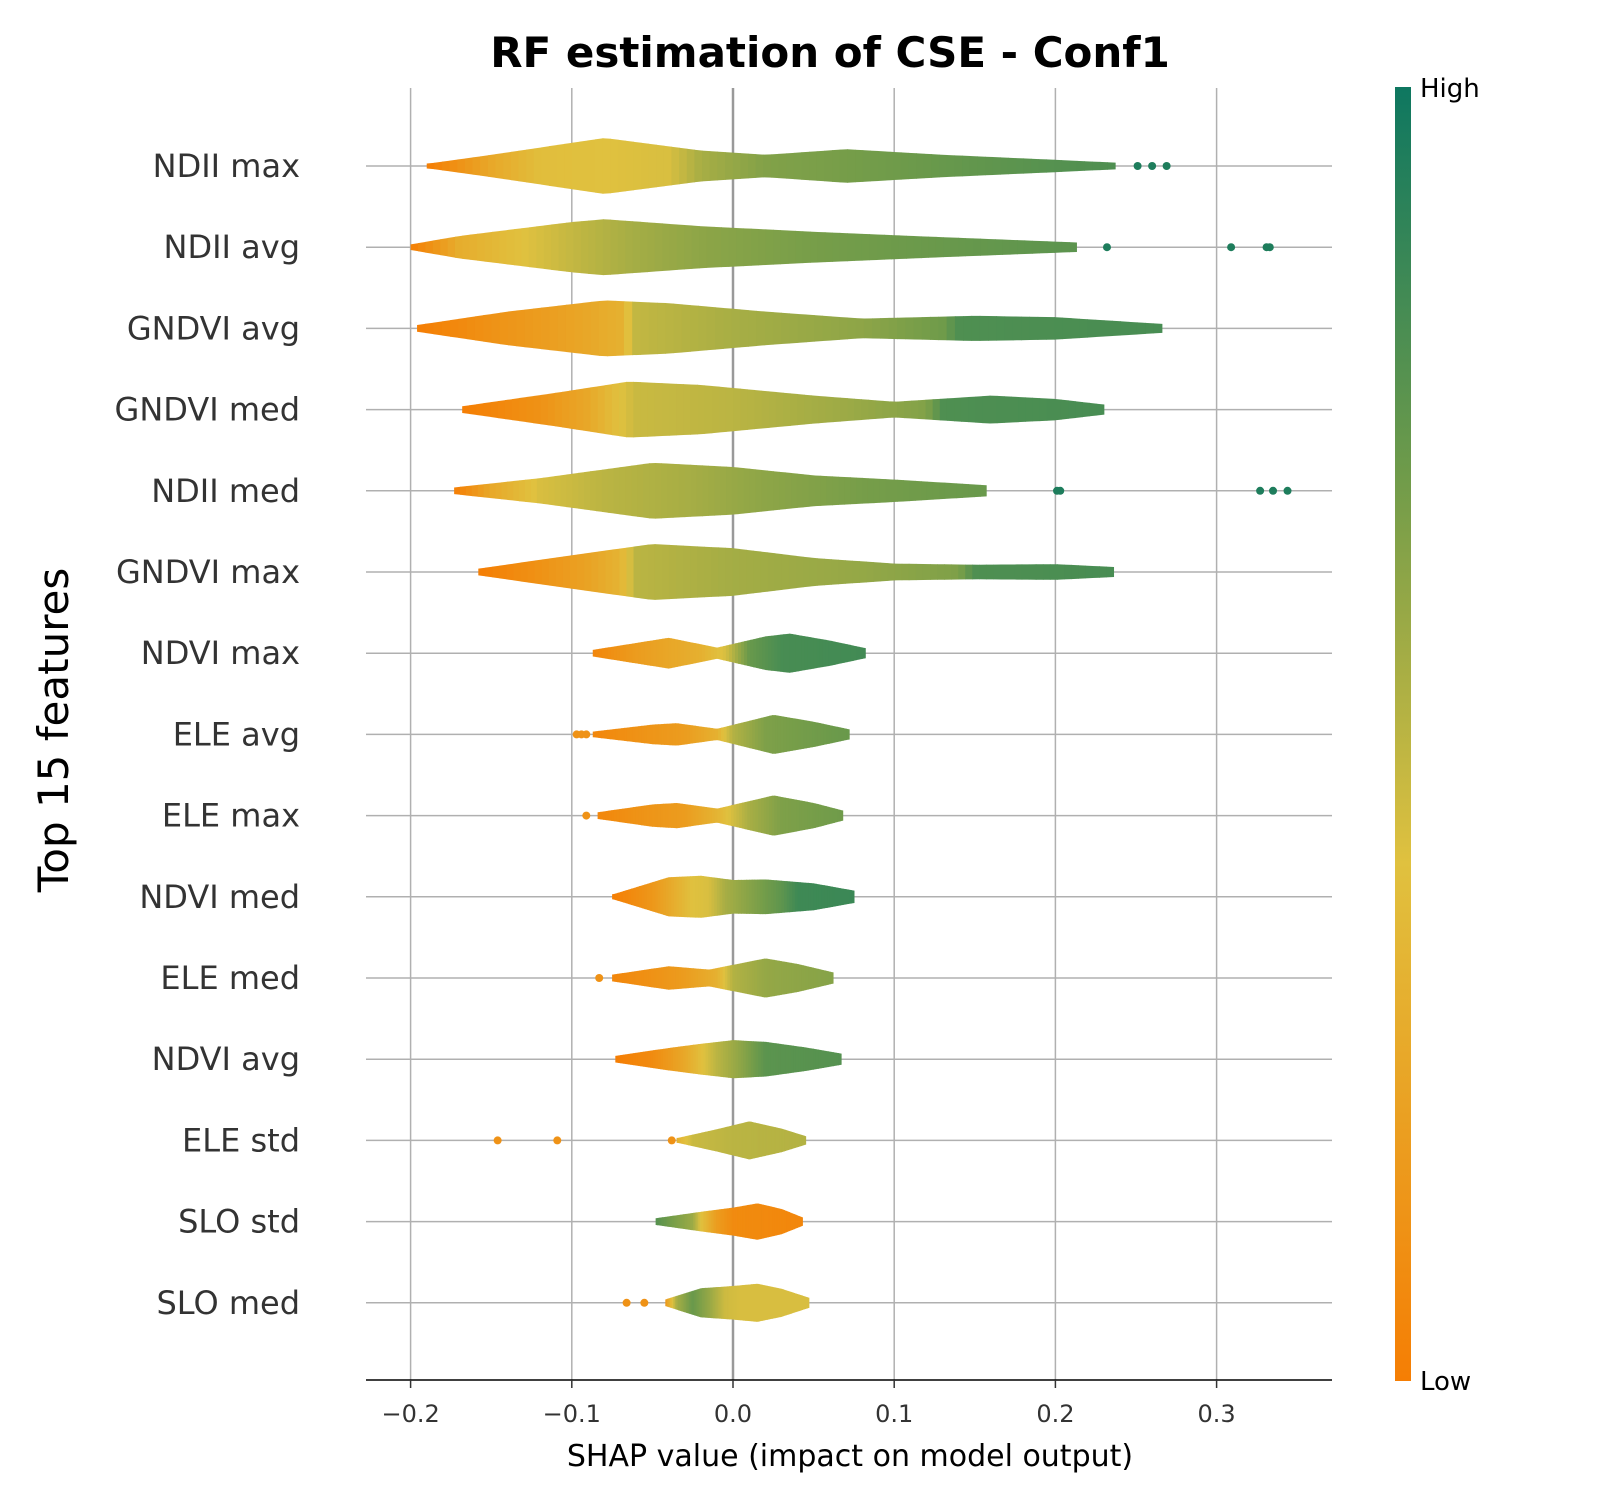  What do you see at coordinates (226, 166) in the screenshot?
I see `feature-label: NDII max` at bounding box center [226, 166].